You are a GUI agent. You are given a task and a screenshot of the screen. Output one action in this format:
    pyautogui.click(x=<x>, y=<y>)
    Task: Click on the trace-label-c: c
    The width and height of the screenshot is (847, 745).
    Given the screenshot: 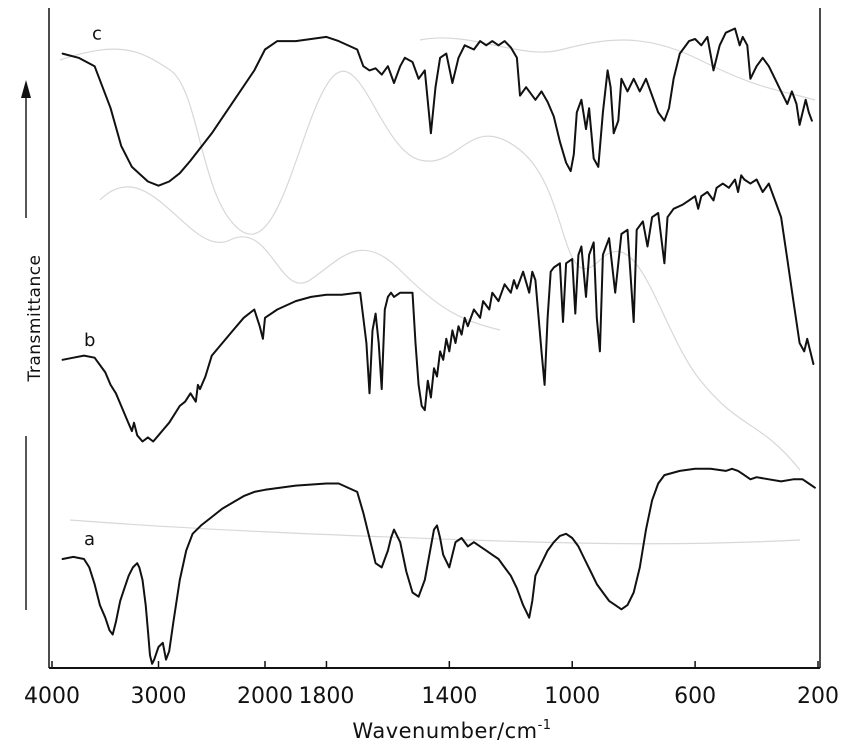 What is the action you would take?
    pyautogui.click(x=97, y=34)
    